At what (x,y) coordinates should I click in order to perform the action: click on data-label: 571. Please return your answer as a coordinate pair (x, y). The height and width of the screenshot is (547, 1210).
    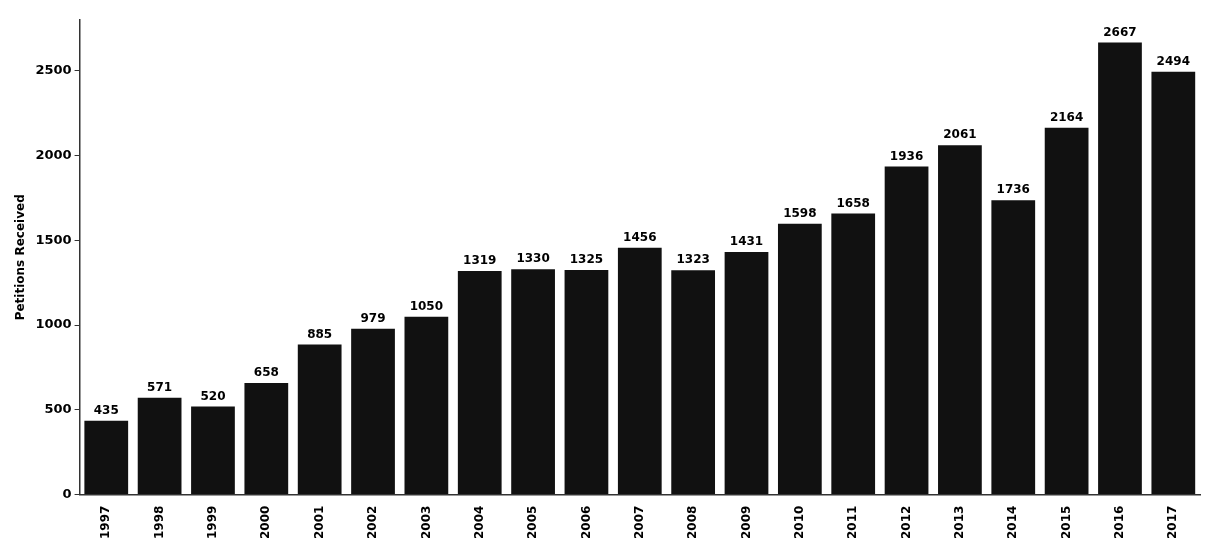
    Looking at the image, I should click on (160, 386).